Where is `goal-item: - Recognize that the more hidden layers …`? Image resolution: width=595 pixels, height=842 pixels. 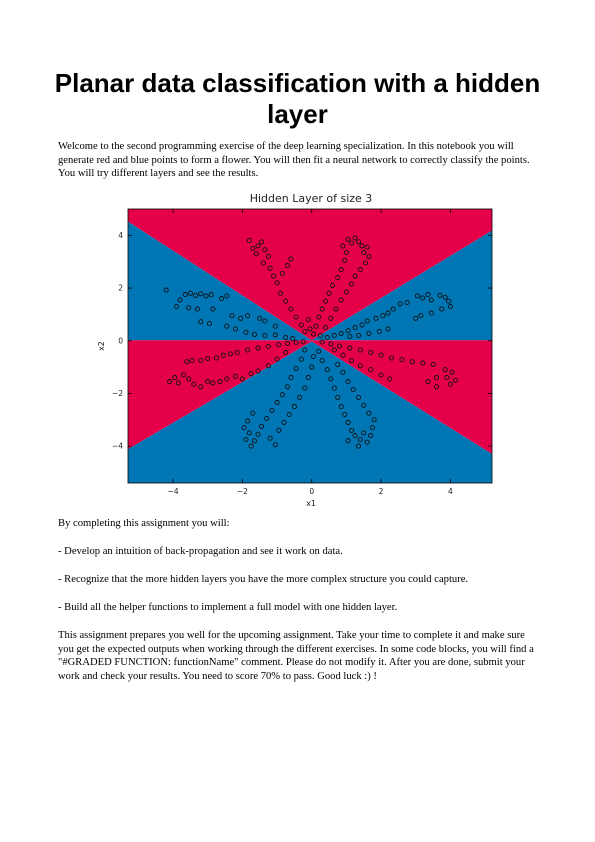 goal-item: - Recognize that the more hidden layers … is located at coordinates (263, 579).